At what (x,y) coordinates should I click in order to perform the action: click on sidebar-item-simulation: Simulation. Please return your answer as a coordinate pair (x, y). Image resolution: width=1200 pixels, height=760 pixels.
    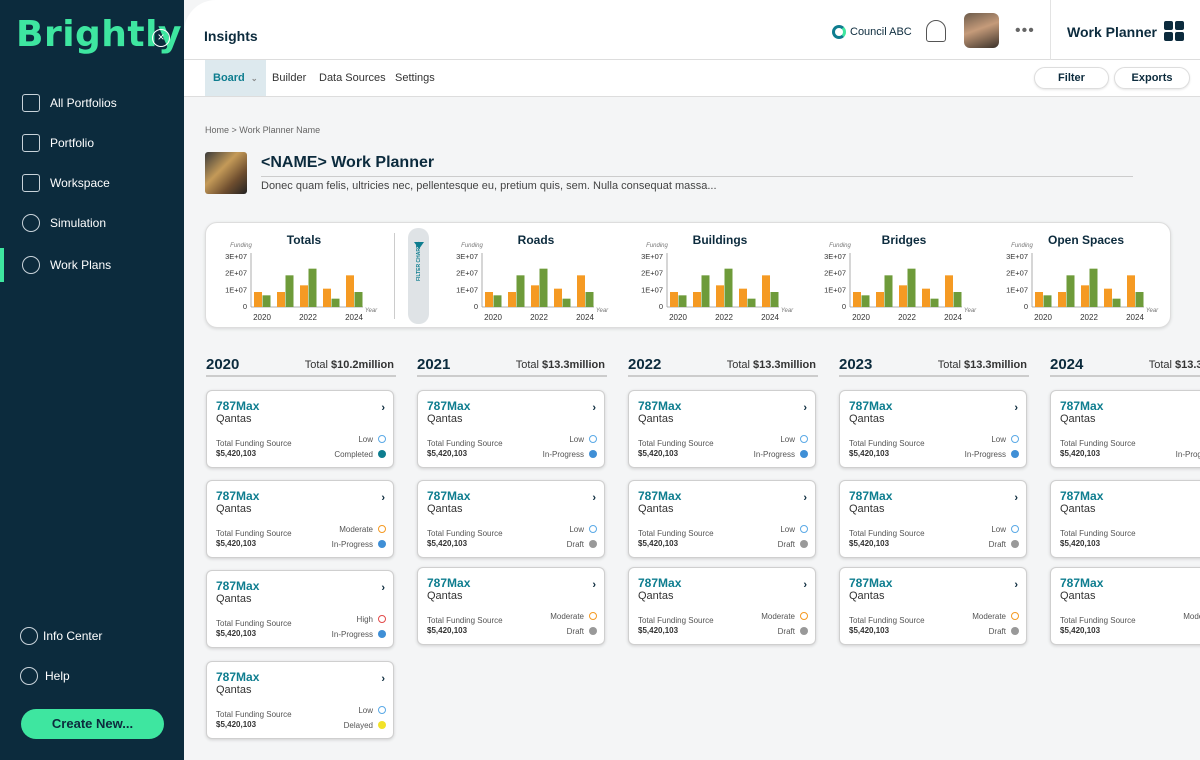
    Looking at the image, I should click on (92, 223).